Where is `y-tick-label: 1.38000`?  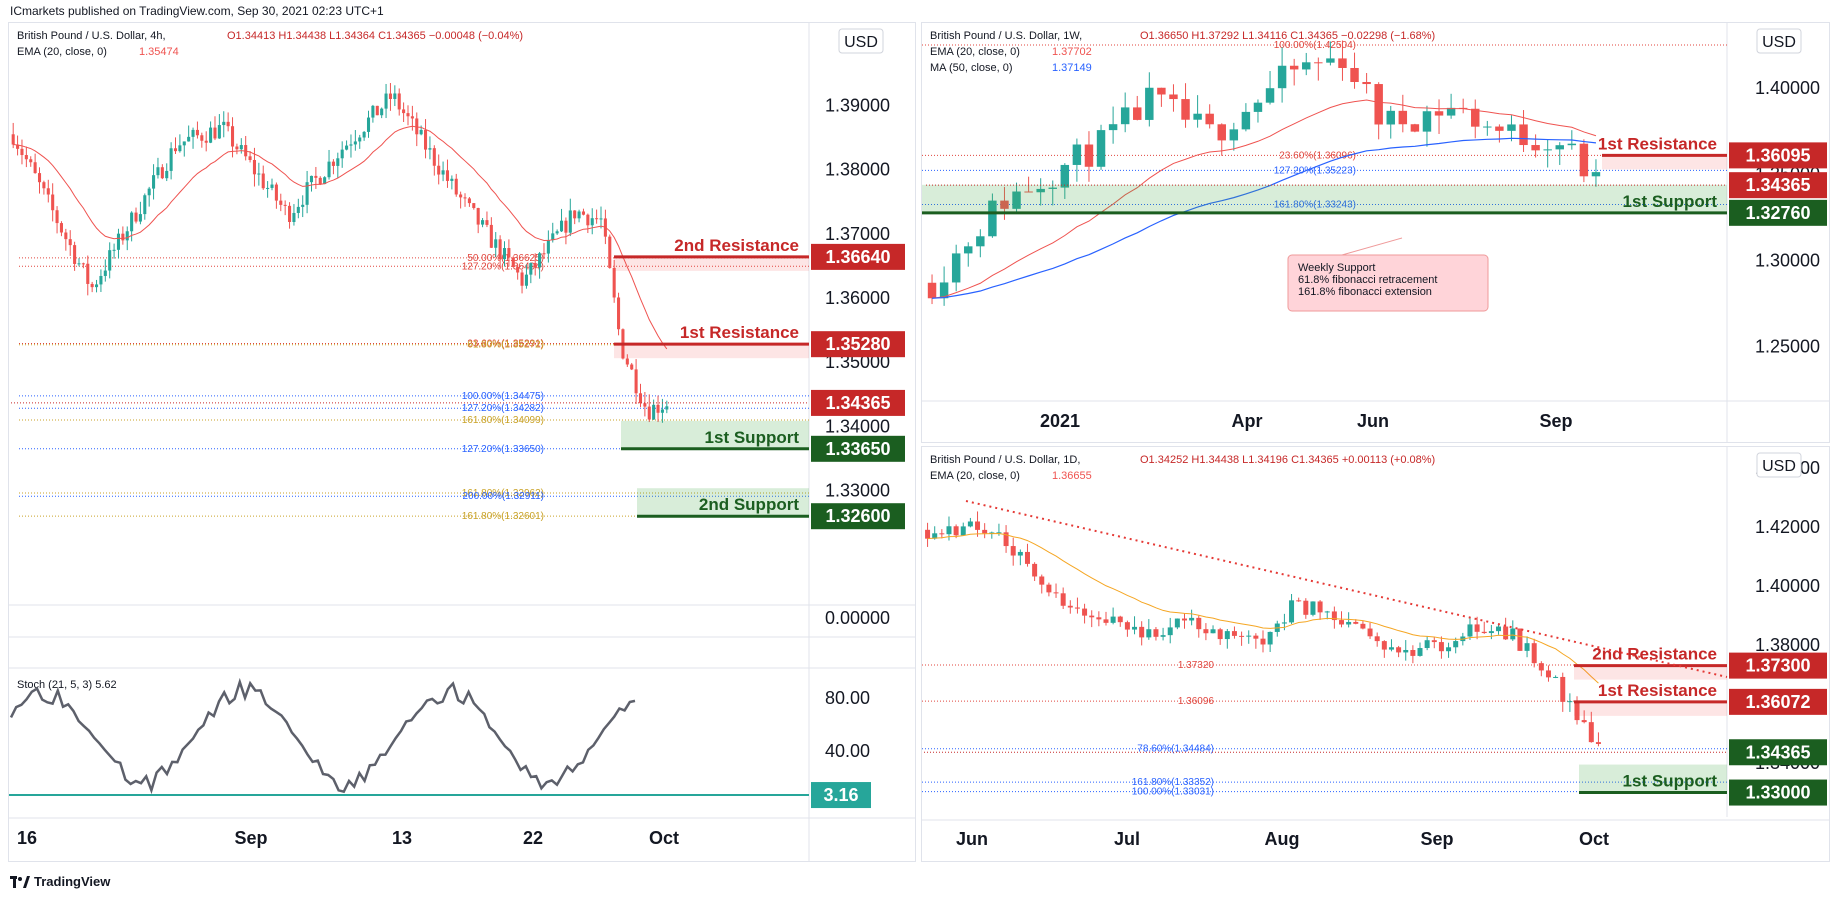 y-tick-label: 1.38000 is located at coordinates (1787, 645).